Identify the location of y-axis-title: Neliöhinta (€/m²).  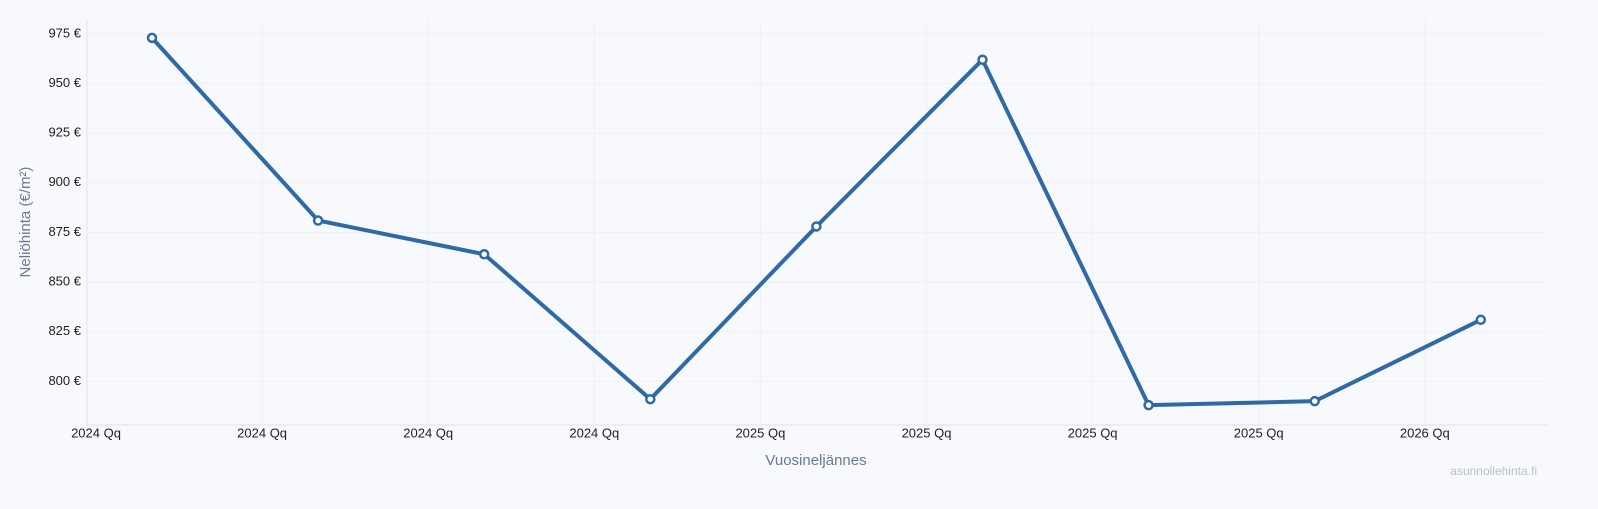
(25, 222).